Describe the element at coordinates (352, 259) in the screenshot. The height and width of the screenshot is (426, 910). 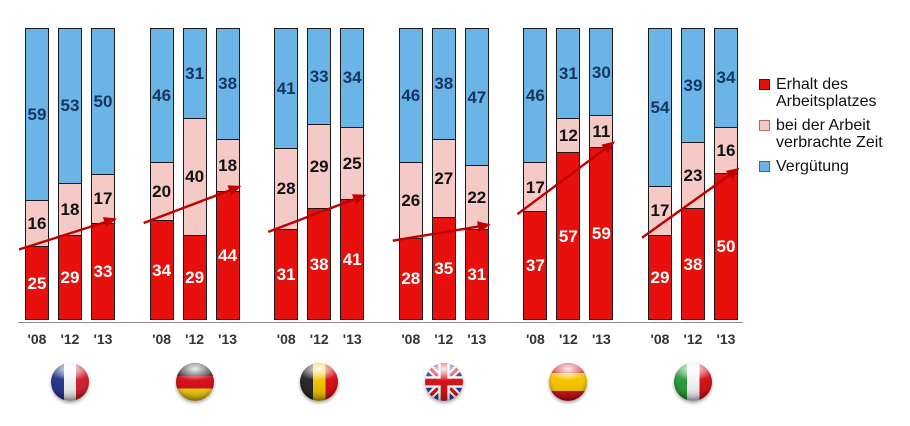
I see `segment-erhalt: 41` at that location.